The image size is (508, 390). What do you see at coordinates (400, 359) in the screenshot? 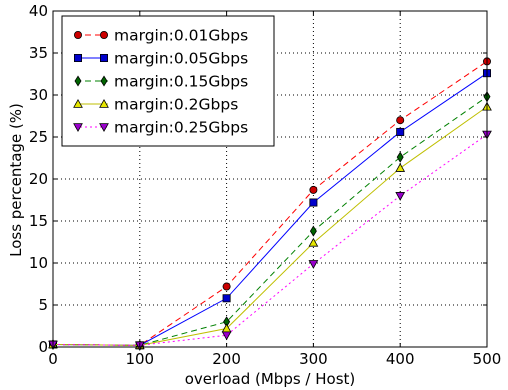
I see `x-tick-label: 400` at bounding box center [400, 359].